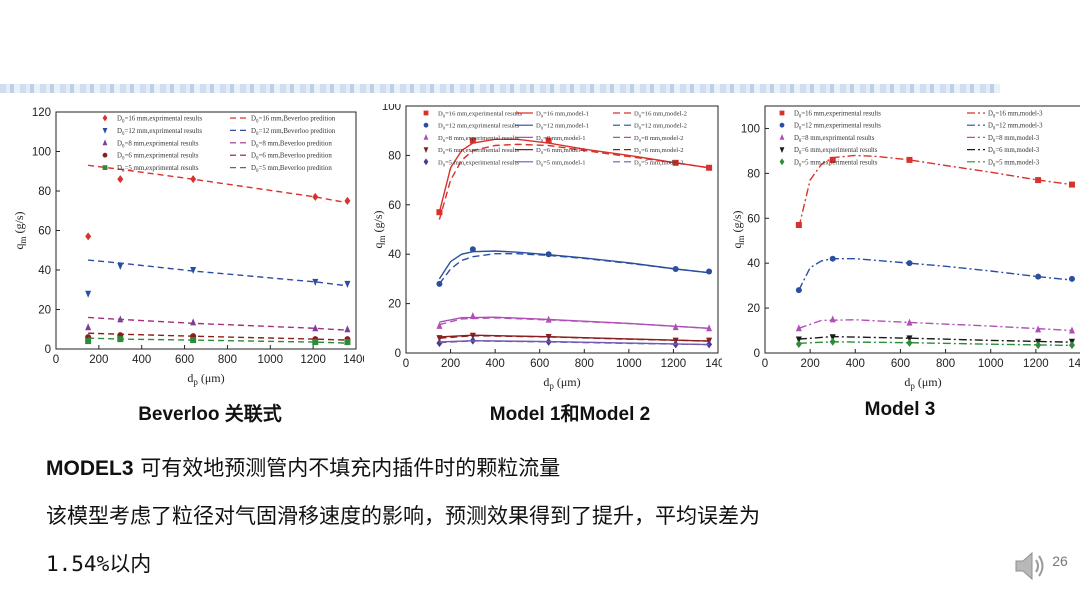  What do you see at coordinates (41, 113) in the screenshot?
I see `y-tick-label: 120` at bounding box center [41, 113].